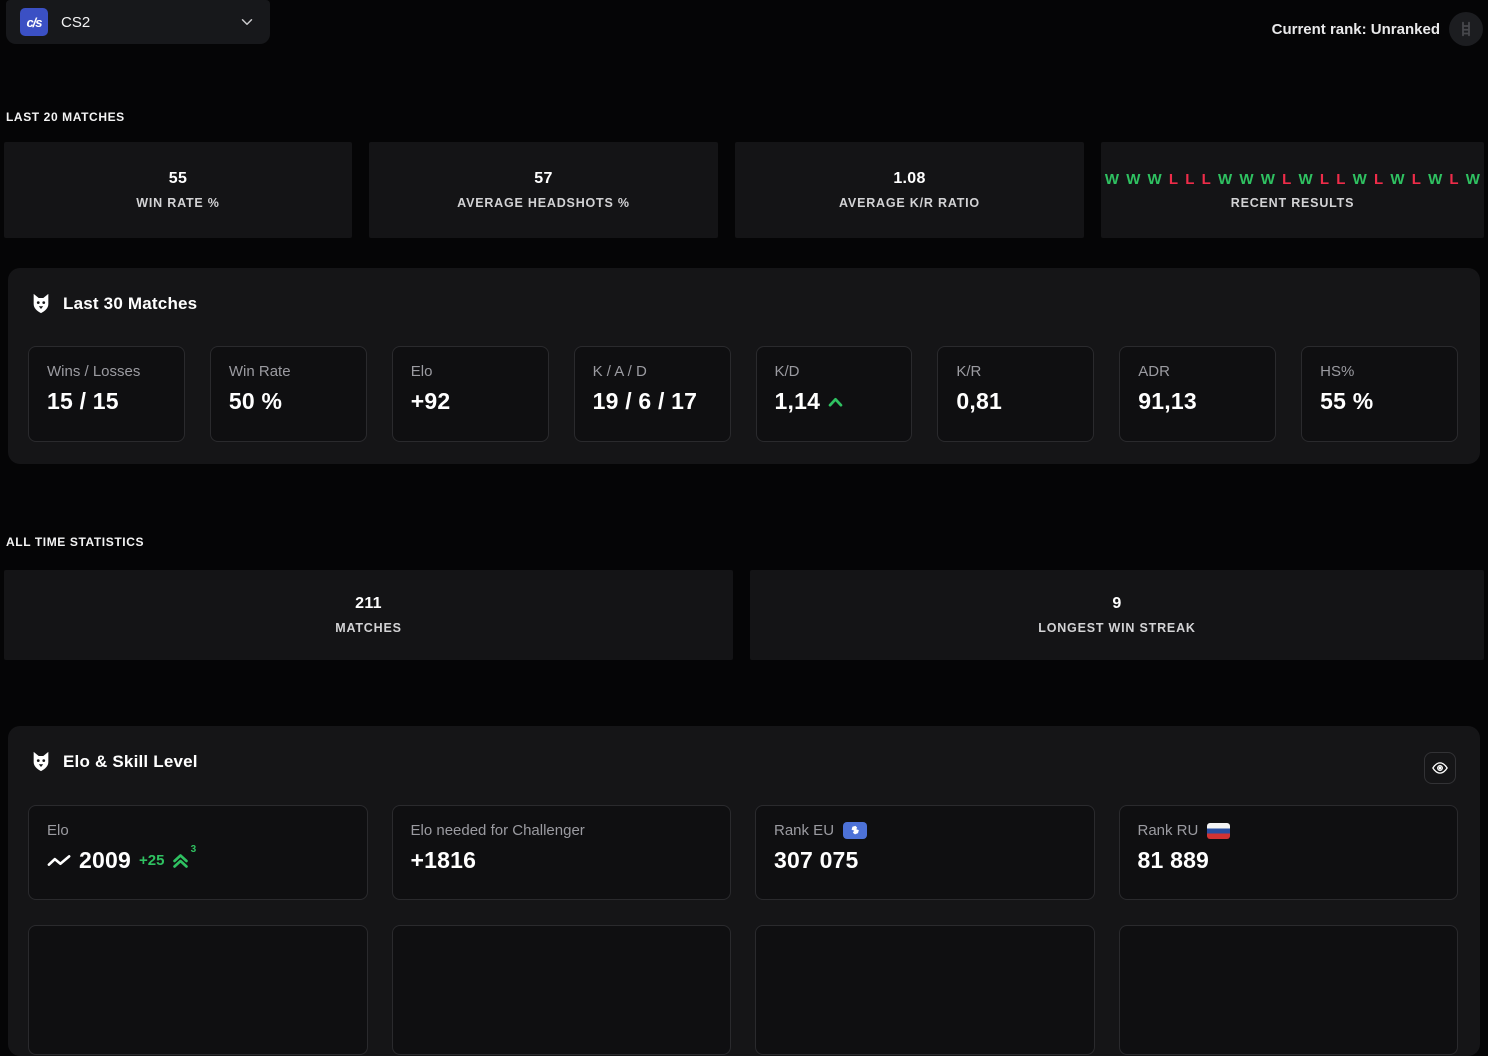 The height and width of the screenshot is (1056, 1488). What do you see at coordinates (180, 861) in the screenshot?
I see `double-chevron-up-icon` at bounding box center [180, 861].